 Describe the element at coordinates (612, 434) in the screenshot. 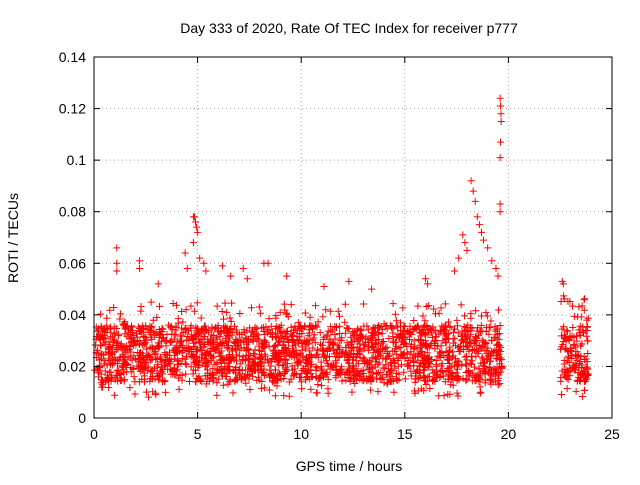

I see `x-tick-label: 25` at that location.